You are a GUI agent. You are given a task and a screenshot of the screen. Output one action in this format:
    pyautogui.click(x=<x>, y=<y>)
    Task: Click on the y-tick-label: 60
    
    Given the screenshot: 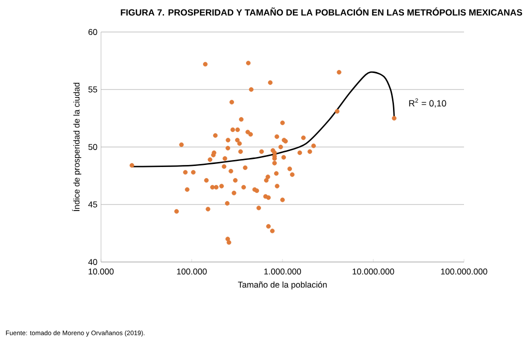 What is the action you would take?
    pyautogui.click(x=93, y=32)
    